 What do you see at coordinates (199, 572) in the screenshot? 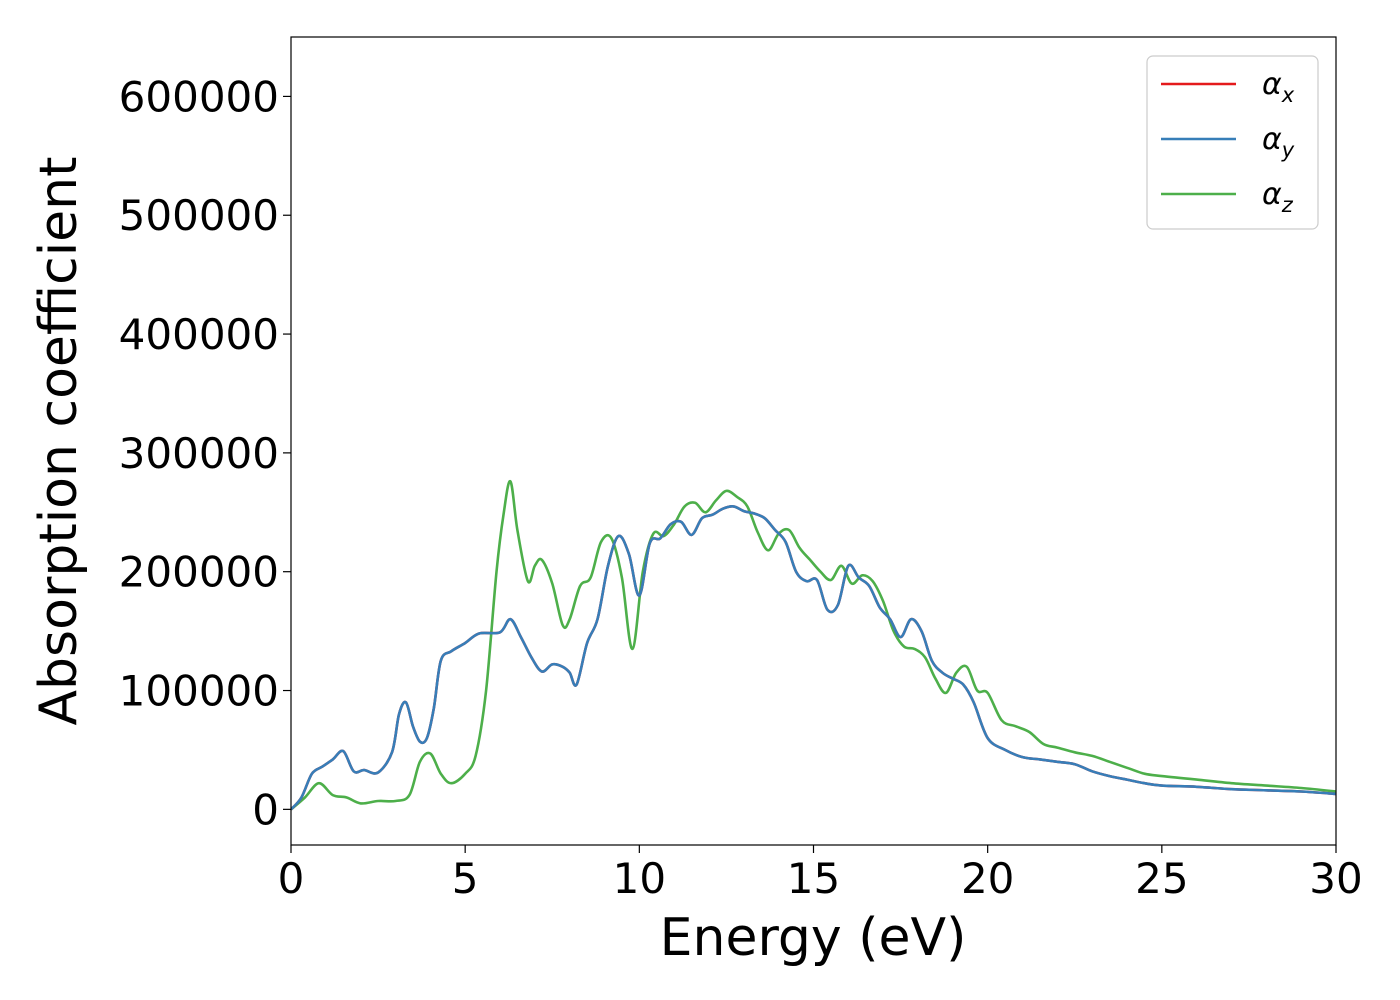
I see `y-tick-label: 200000` at bounding box center [199, 572].